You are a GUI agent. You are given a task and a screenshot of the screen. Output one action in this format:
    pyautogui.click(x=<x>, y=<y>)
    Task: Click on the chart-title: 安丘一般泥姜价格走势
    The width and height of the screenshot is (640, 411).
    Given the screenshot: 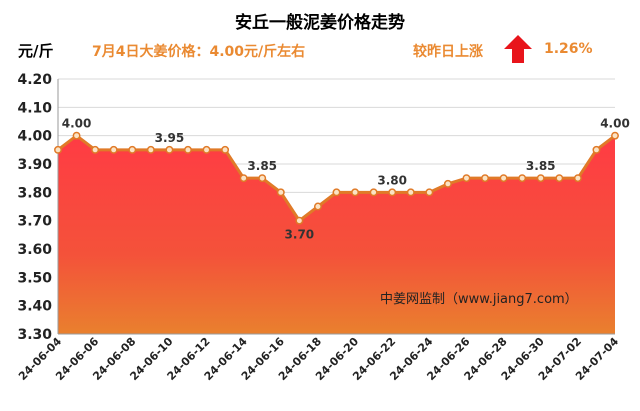 What is the action you would take?
    pyautogui.click(x=320, y=23)
    